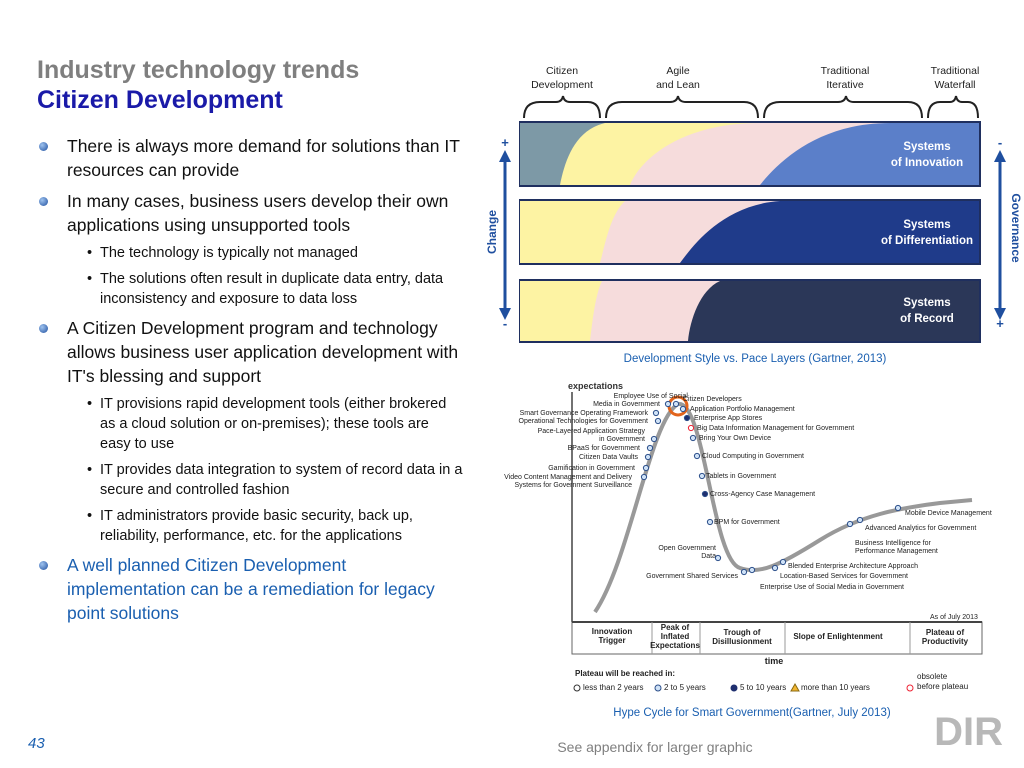 This screenshot has height=768, width=1024. I want to click on hype-label: Operational Technologies for Government, so click(584, 421).